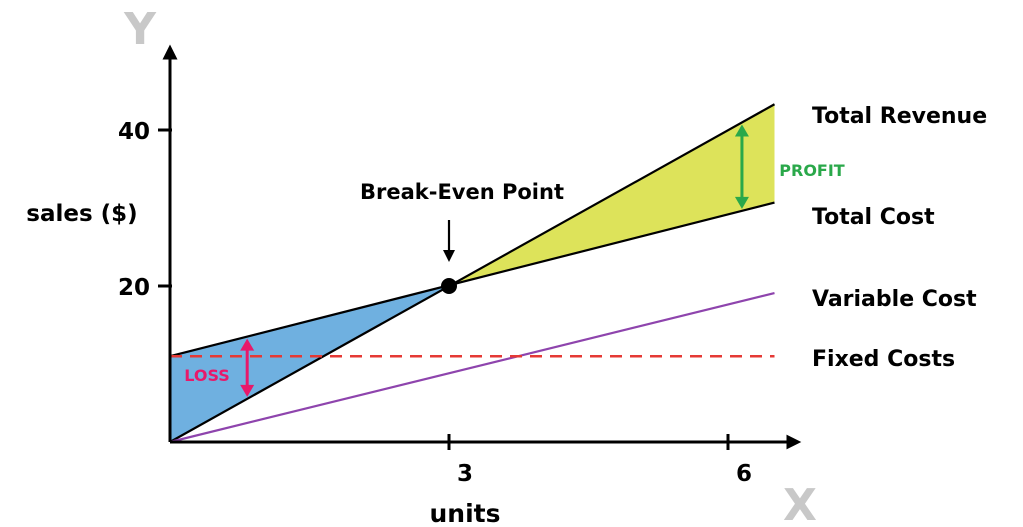 The height and width of the screenshot is (527, 1023). Describe the element at coordinates (449, 256) in the screenshot. I see `break-even-arrow-head` at that location.